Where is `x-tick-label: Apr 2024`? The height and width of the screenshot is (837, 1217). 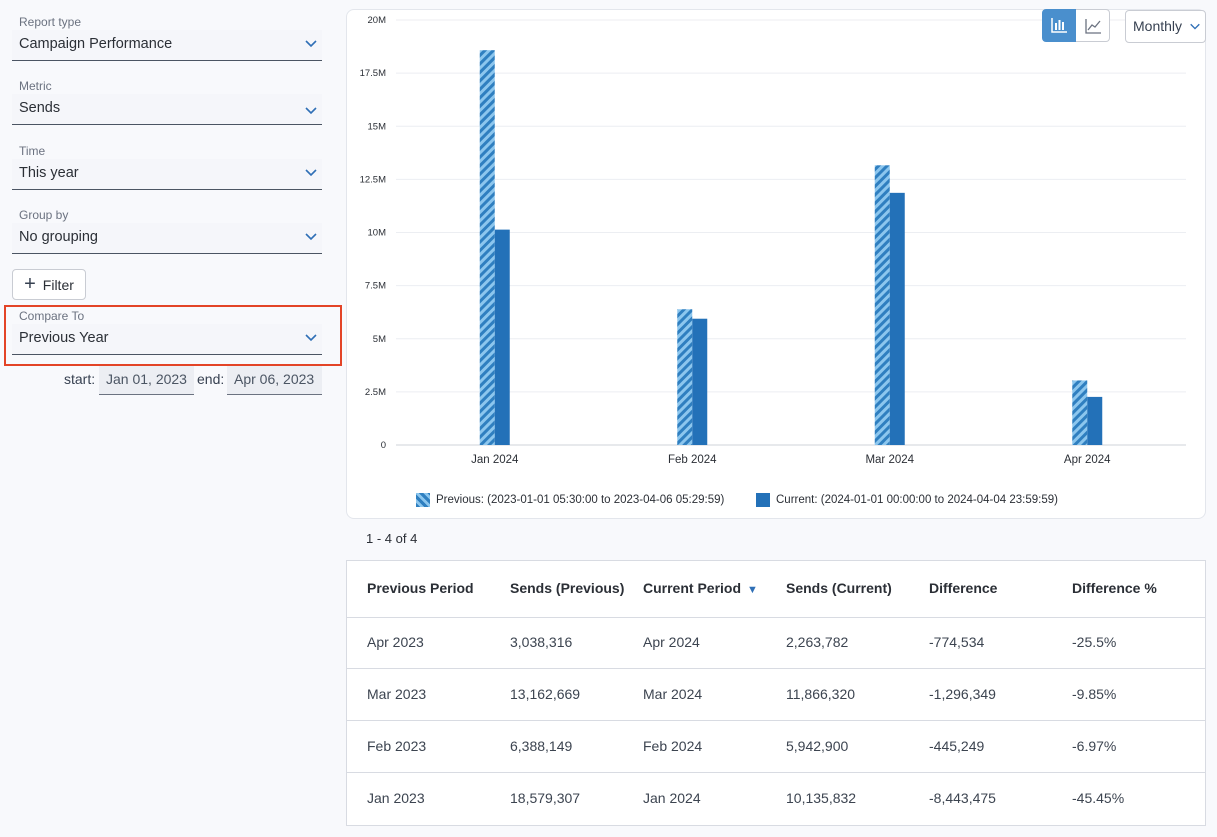
x-tick-label: Apr 2024 is located at coordinates (1087, 460).